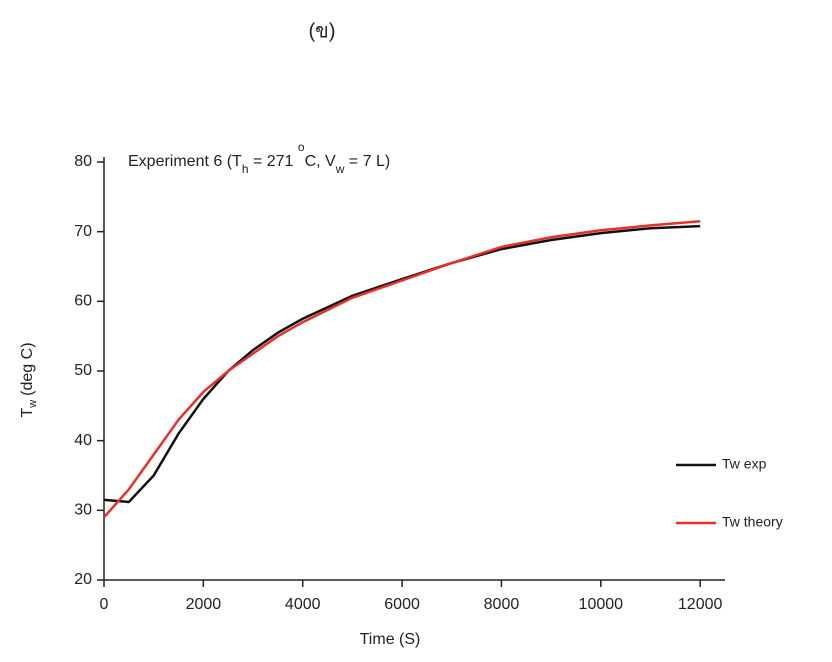 Image resolution: width=832 pixels, height=662 pixels. What do you see at coordinates (601, 604) in the screenshot?
I see `x-tick-label: 10000` at bounding box center [601, 604].